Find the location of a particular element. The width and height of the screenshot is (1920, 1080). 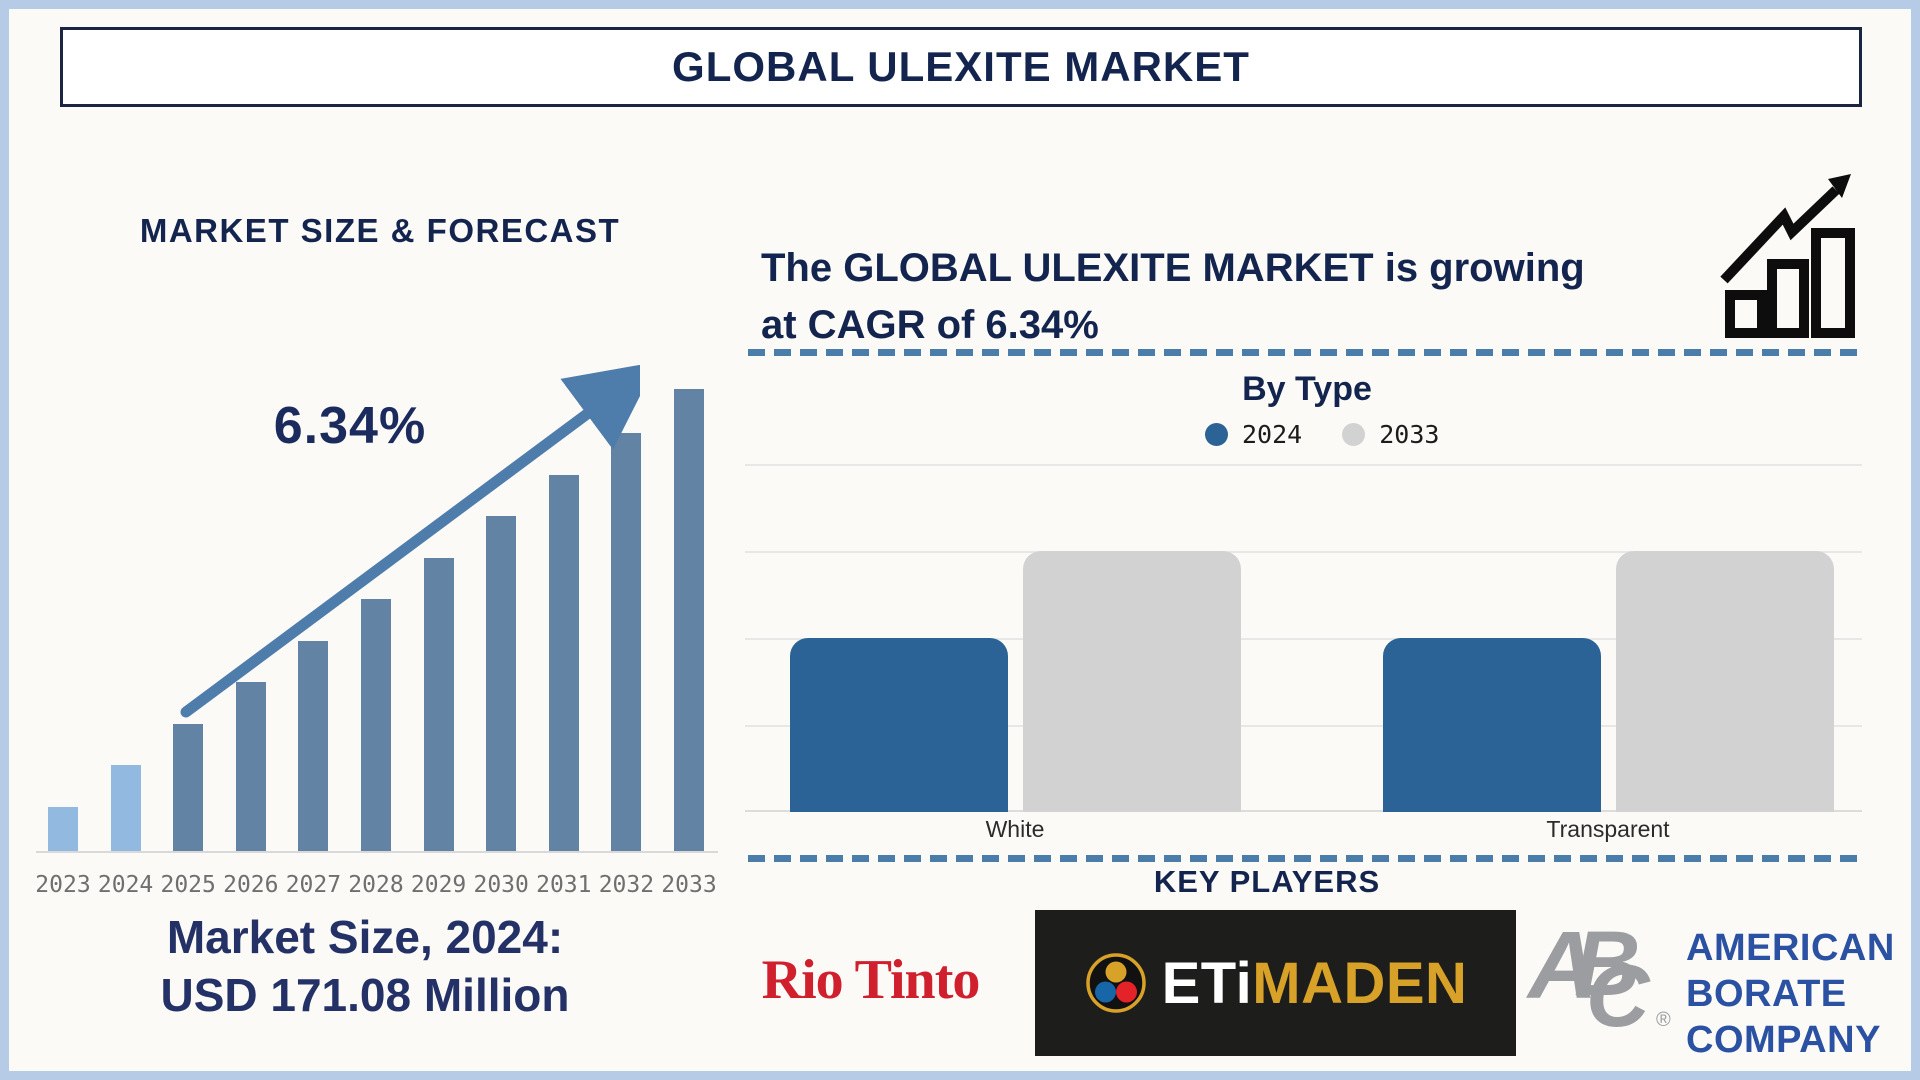

growth-headline-line1: The GLOBAL ULEXITE MARKET is growing is located at coordinates (1173, 268).